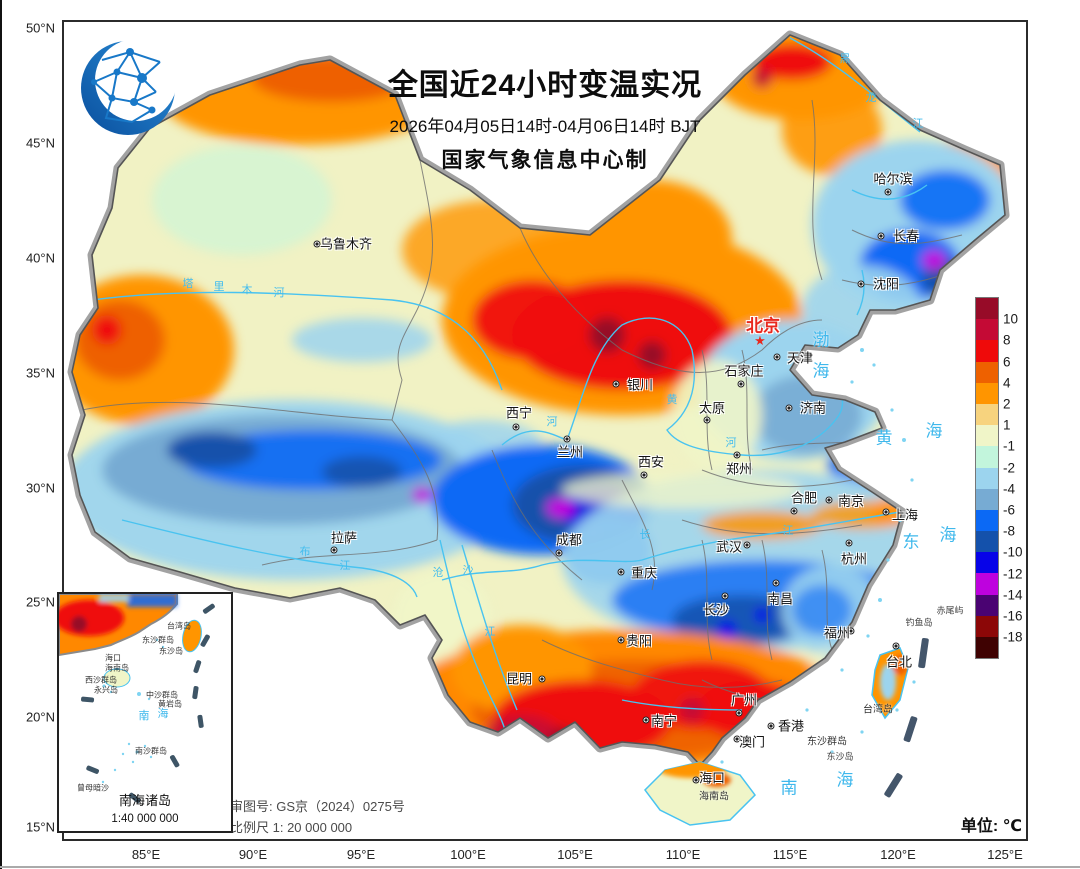 The height and width of the screenshot is (869, 1080). I want to click on legend-tick-label: 4, so click(1007, 383).